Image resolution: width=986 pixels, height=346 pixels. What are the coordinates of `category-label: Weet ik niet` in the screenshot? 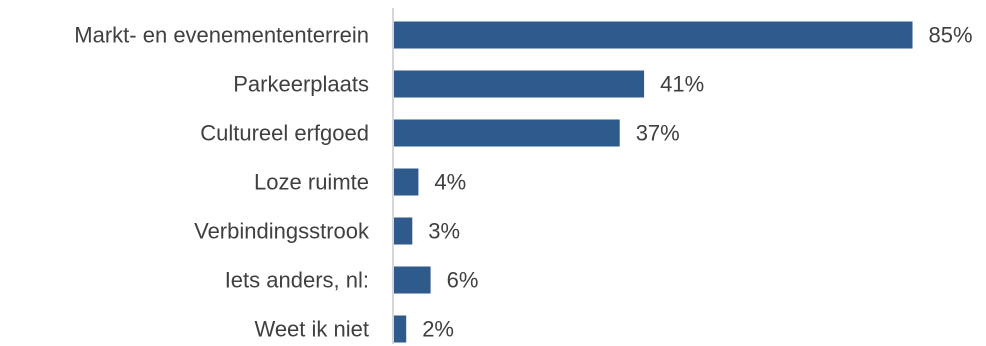 It's located at (311, 329).